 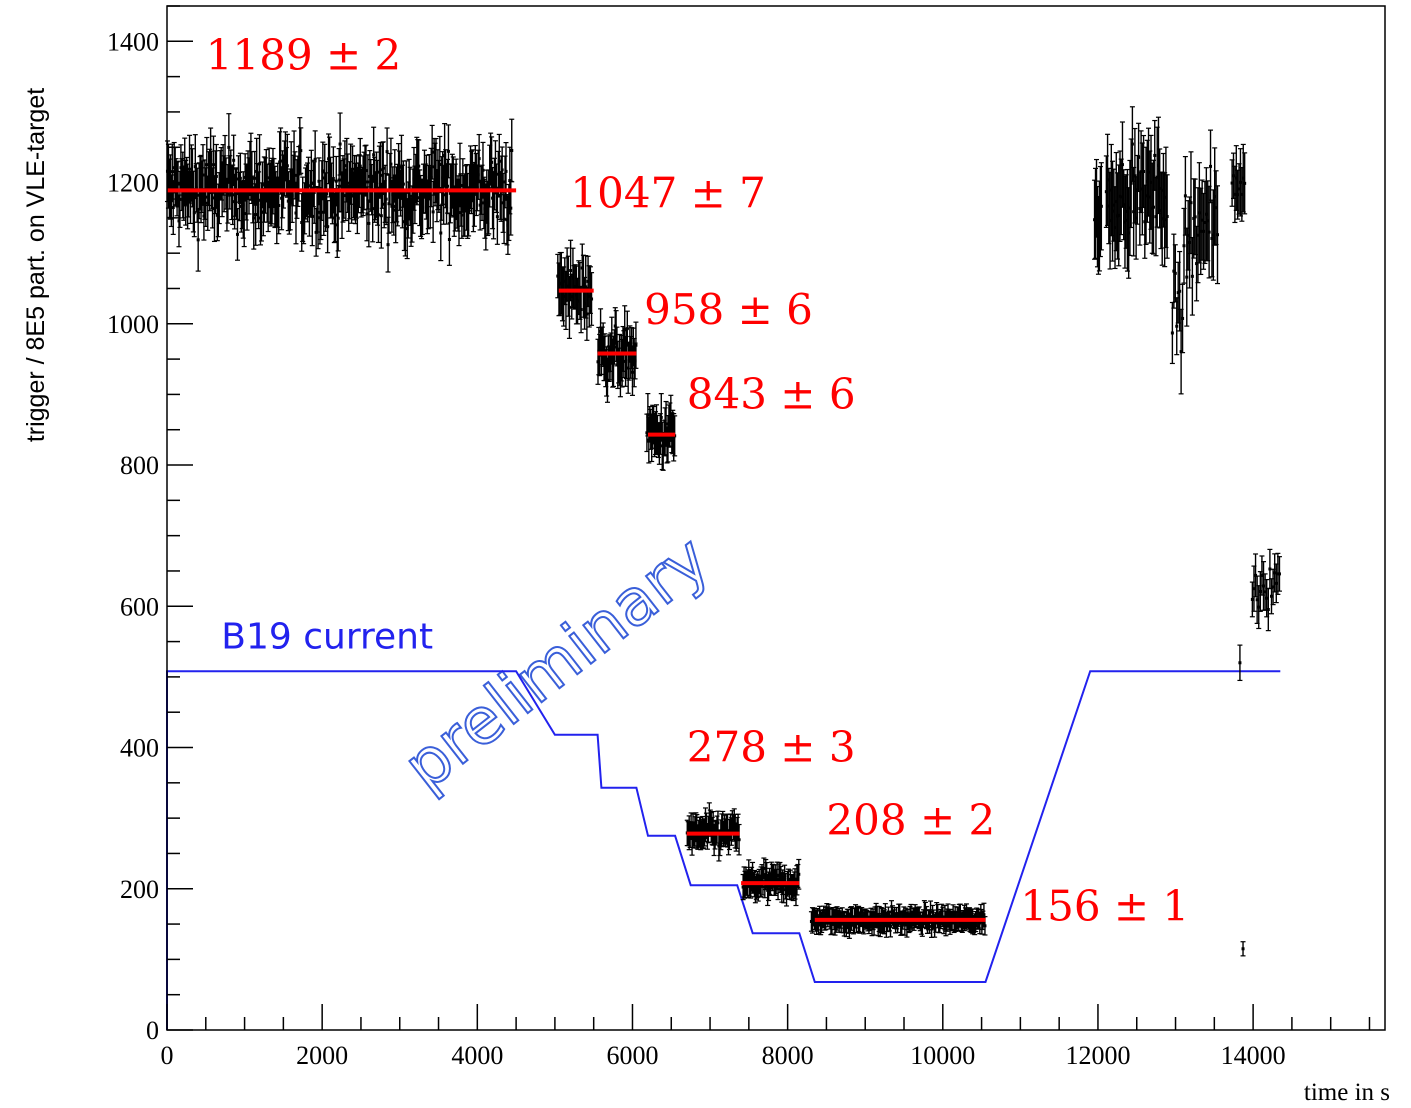 What do you see at coordinates (327, 637) in the screenshot?
I see `current-curve-label: B19 current` at bounding box center [327, 637].